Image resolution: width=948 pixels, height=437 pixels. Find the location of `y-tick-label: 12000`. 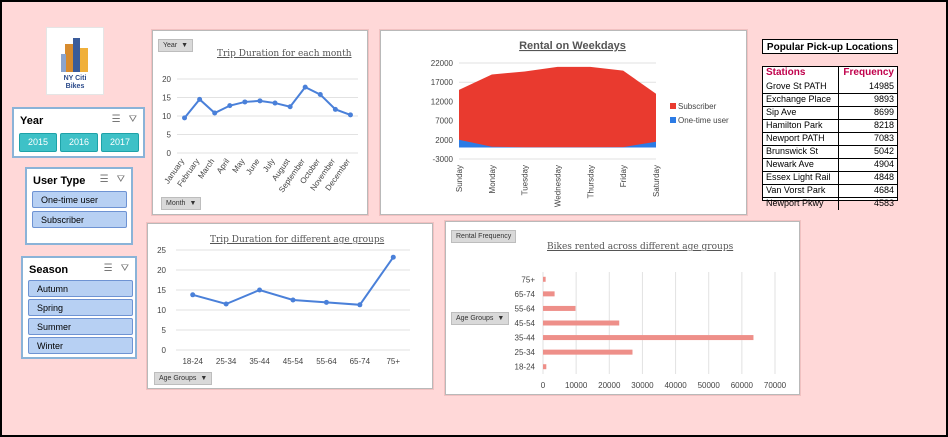

y-tick-label: 12000 is located at coordinates (442, 101).